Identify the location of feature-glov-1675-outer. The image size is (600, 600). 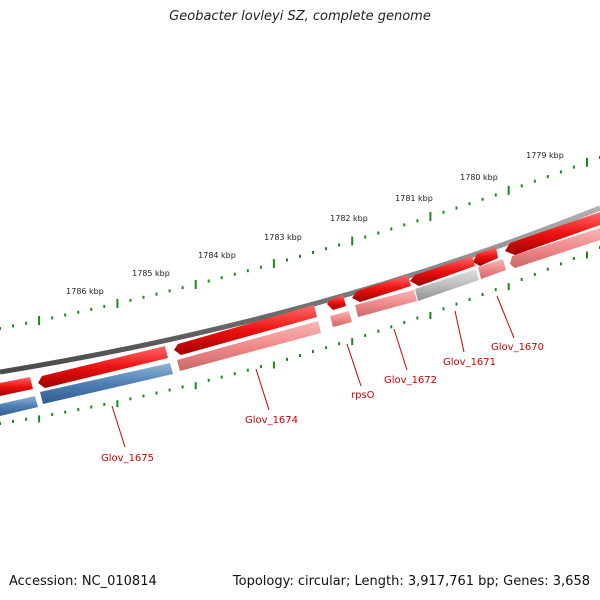
(103, 367).